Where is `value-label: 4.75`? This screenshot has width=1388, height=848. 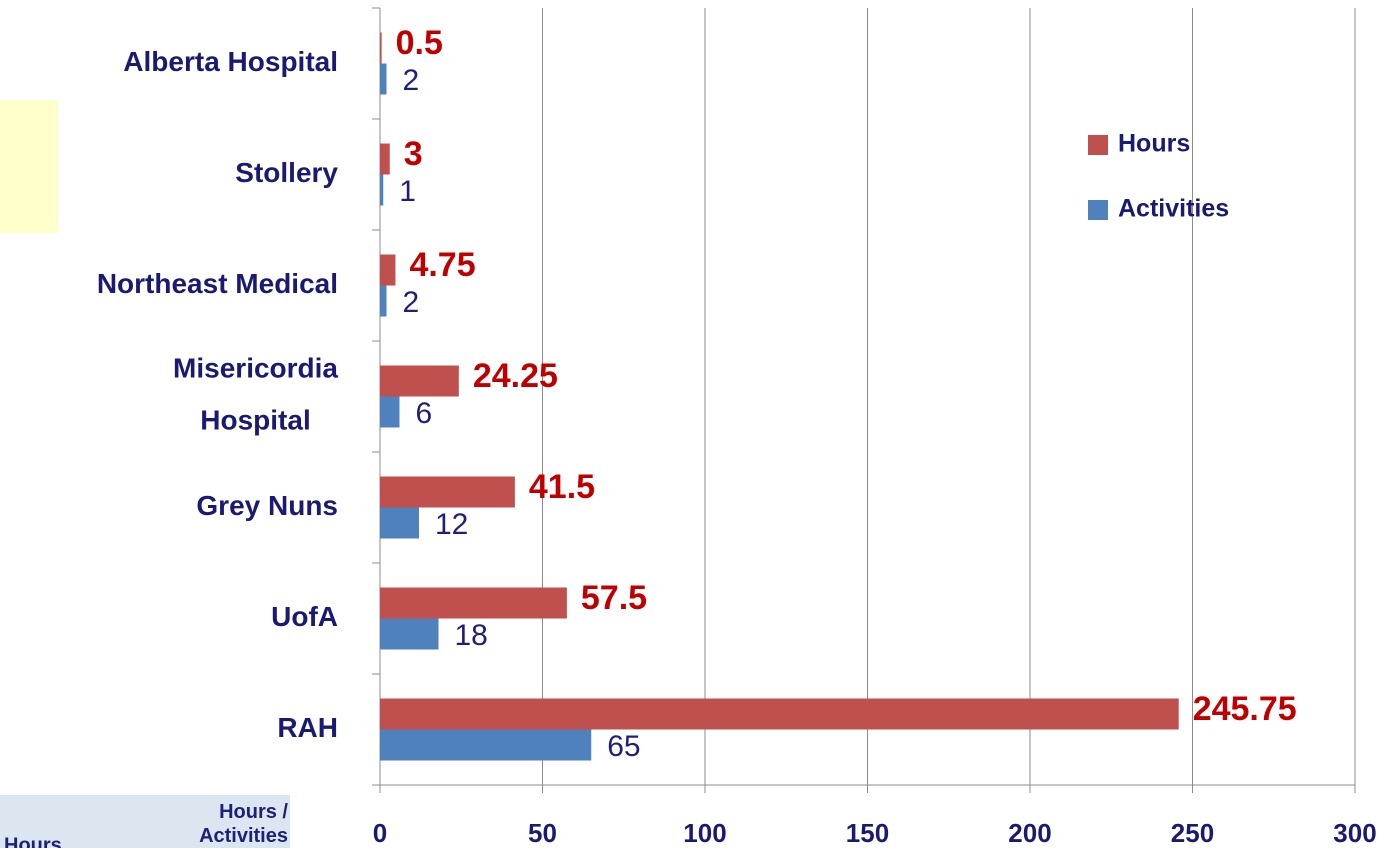 value-label: 4.75 is located at coordinates (442, 265).